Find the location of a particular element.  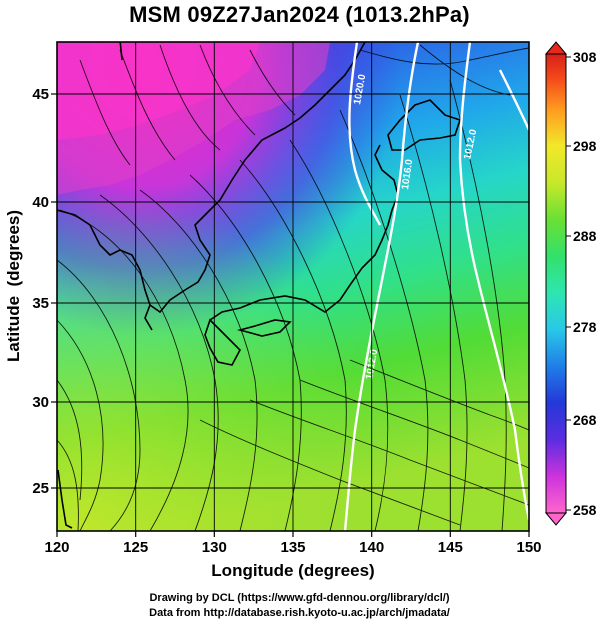

x-tick-label: 125 is located at coordinates (135, 547).